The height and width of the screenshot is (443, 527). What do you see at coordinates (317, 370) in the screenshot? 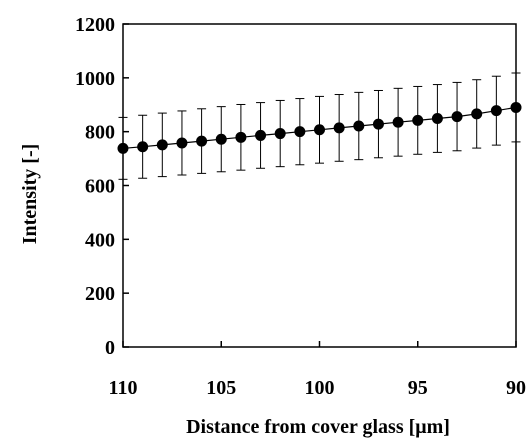
I see `x-axis-ticks: 110 105 100 95 90` at bounding box center [317, 370].